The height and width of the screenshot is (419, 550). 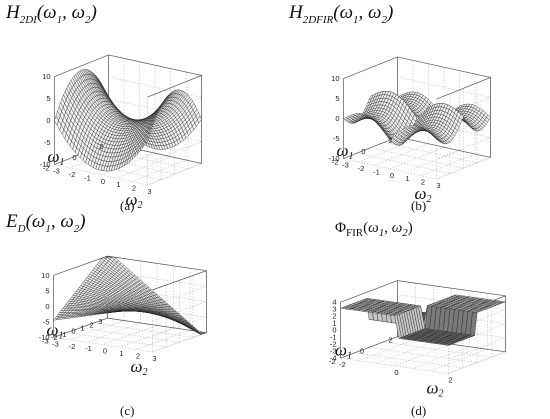 I want to click on z-tick-label: -5, so click(x=47, y=142).